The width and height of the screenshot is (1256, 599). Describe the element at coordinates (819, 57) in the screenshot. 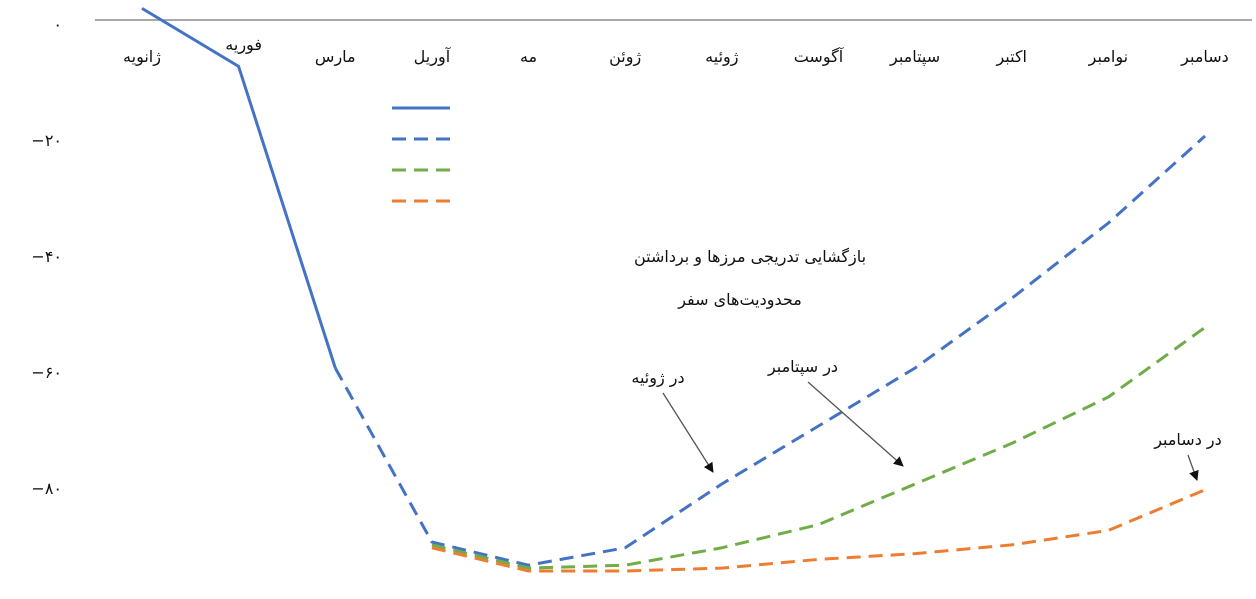

I see `x-tick-label: آگوست` at that location.